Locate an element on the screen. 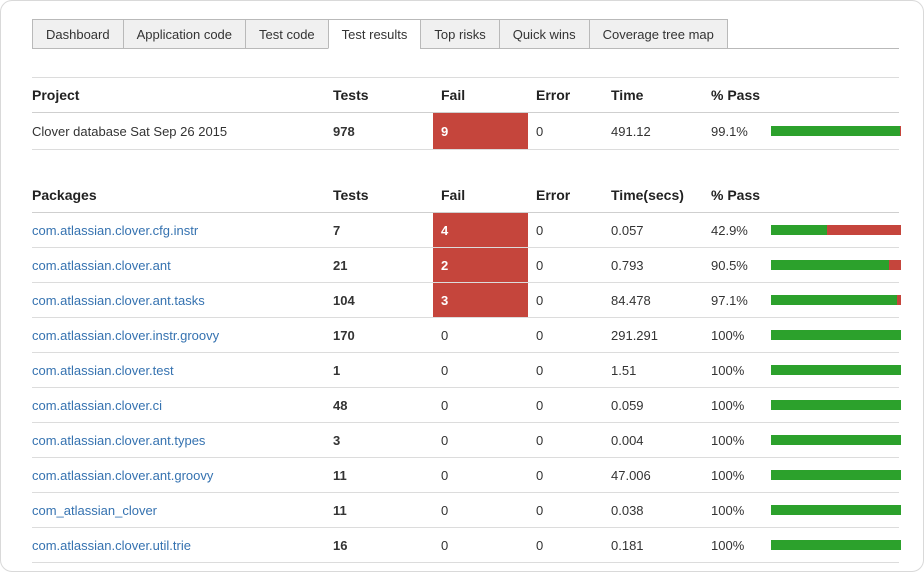 The width and height of the screenshot is (924, 572). package-link: com.atlassian.clover.ant is located at coordinates (101, 265).